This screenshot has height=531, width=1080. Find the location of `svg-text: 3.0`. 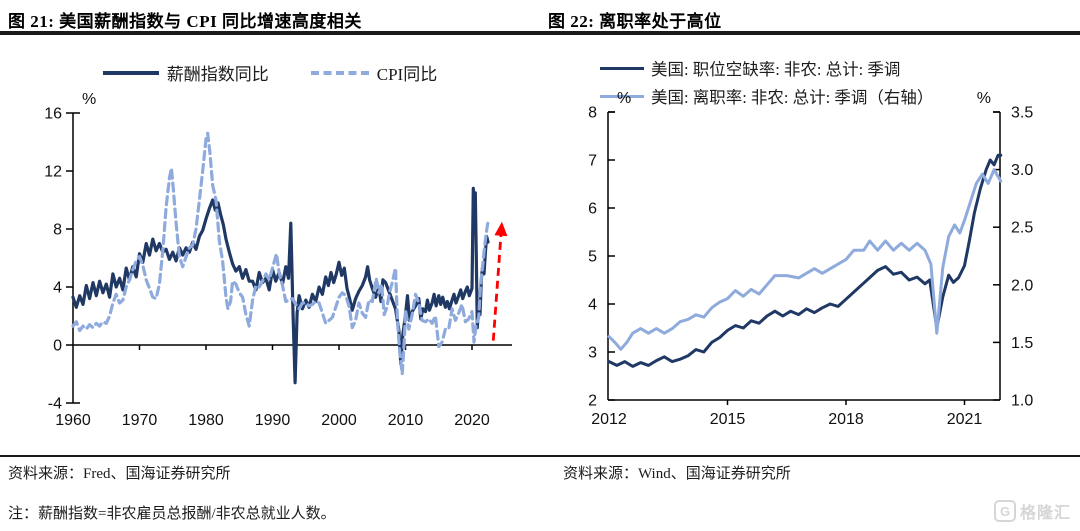

svg-text: 3.0 is located at coordinates (1022, 170).